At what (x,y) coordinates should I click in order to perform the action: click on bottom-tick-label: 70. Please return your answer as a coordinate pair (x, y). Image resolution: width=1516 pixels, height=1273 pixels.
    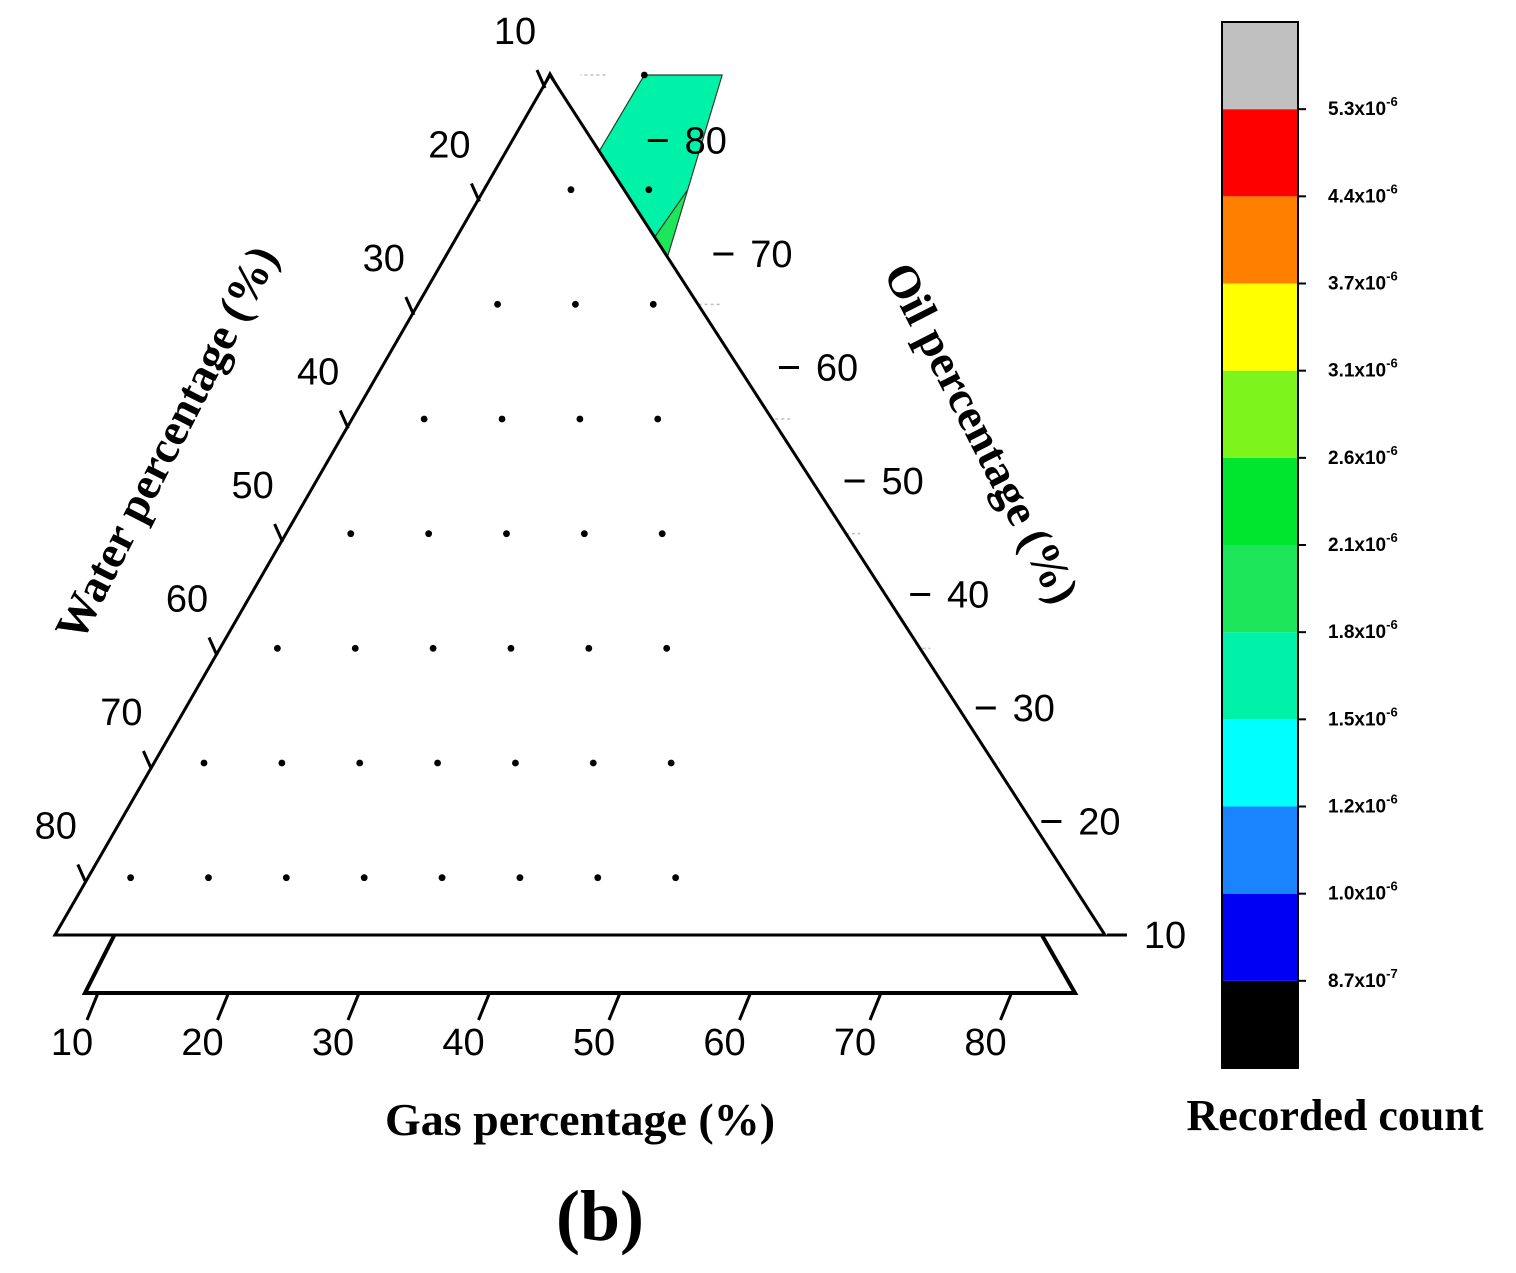
    Looking at the image, I should click on (855, 1043).